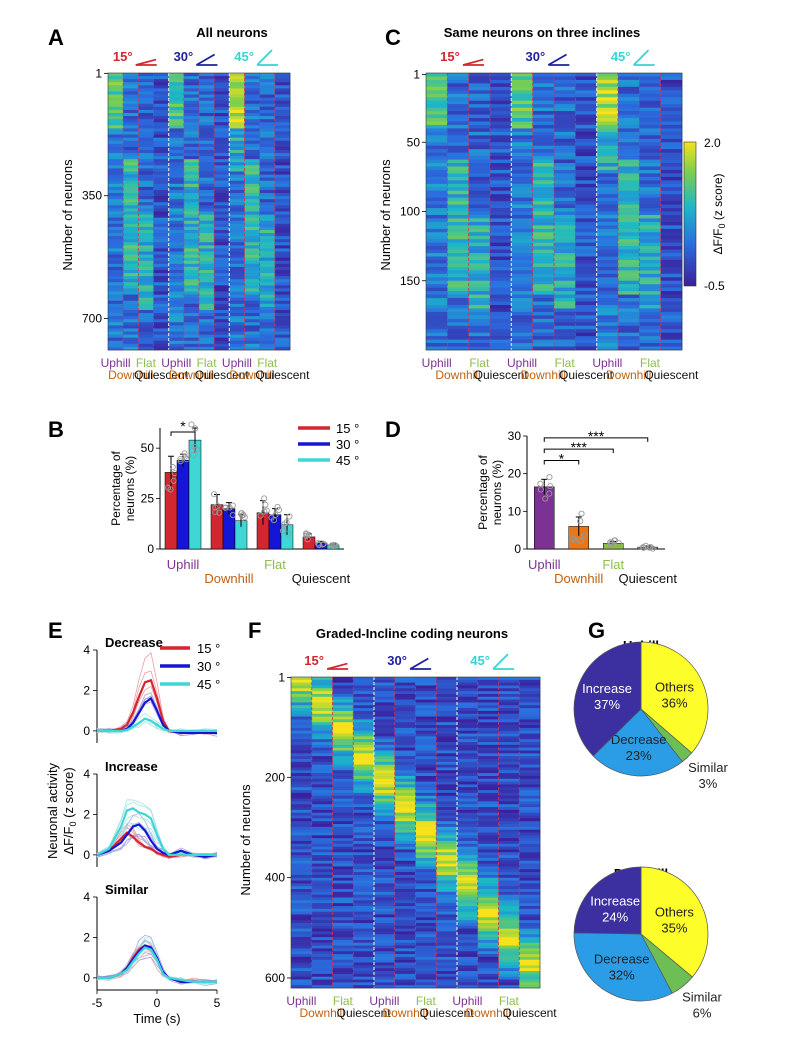 This screenshot has height=1051, width=799. I want to click on phase-label: Flat, so click(267, 363).